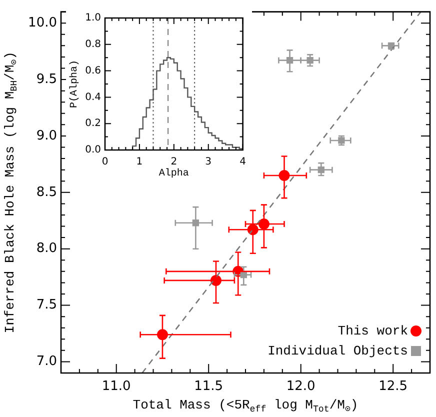 Image resolution: width=436 pixels, height=417 pixels. Describe the element at coordinates (174, 162) in the screenshot. I see `x-tick-label: 2` at that location.